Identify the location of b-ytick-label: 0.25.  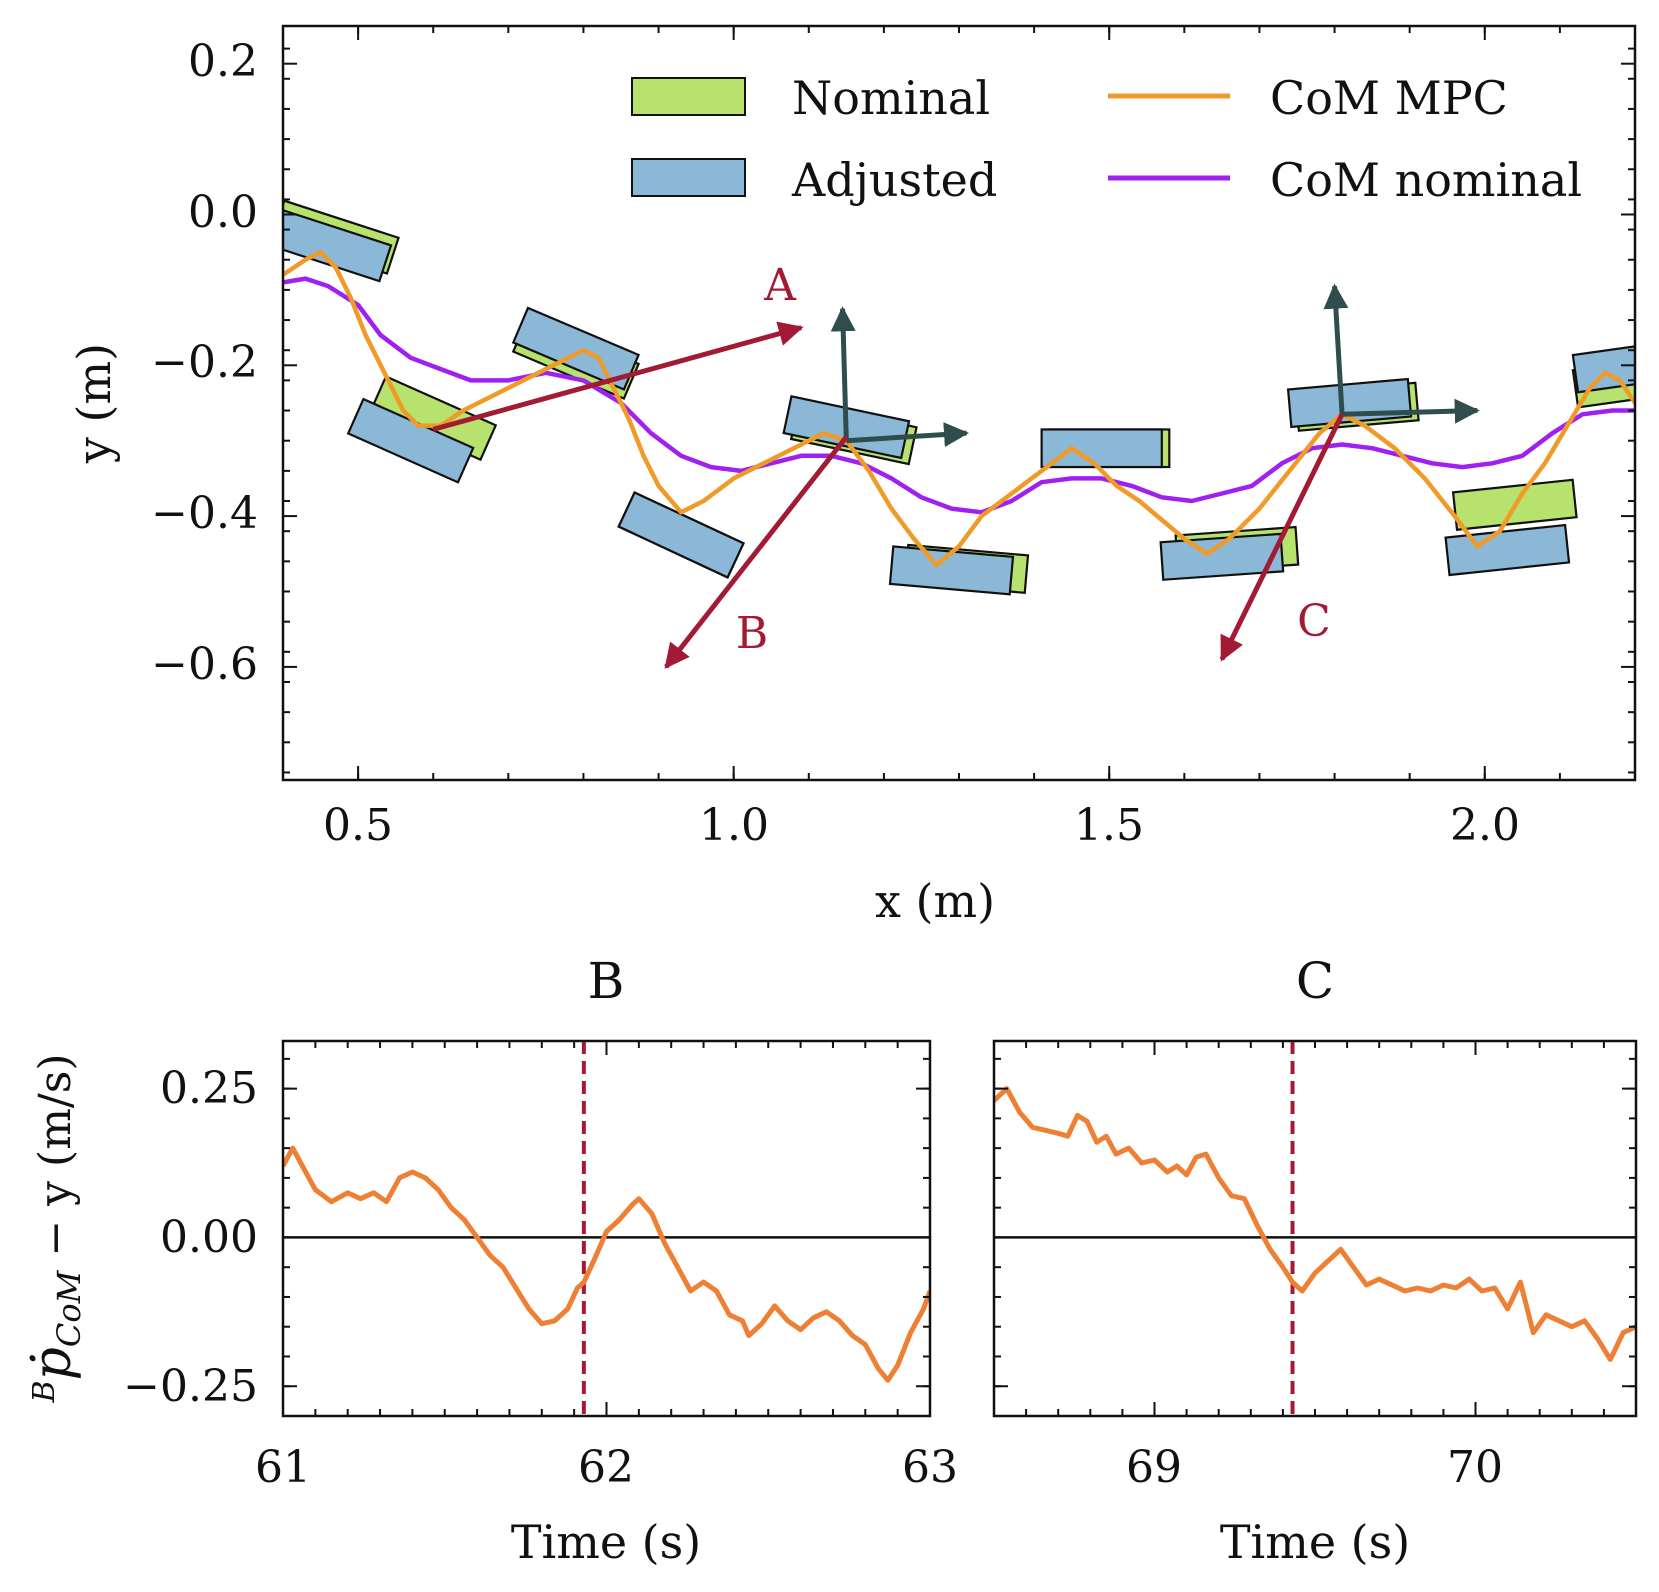
(209, 1088).